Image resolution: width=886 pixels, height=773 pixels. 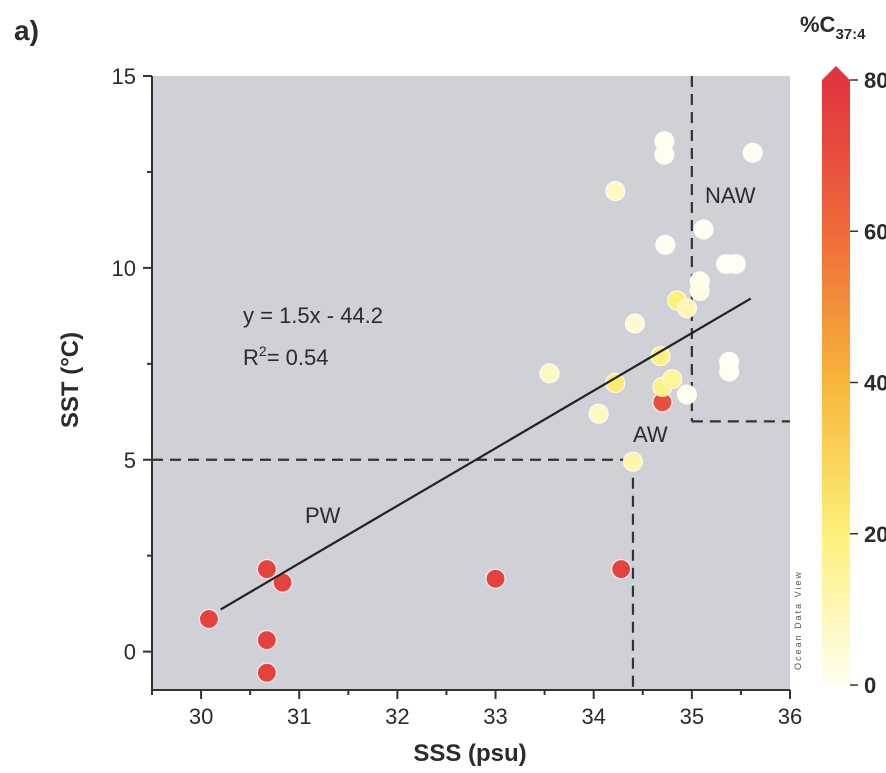 I want to click on r-squared-label: R2= 0.54, so click(x=285, y=356).